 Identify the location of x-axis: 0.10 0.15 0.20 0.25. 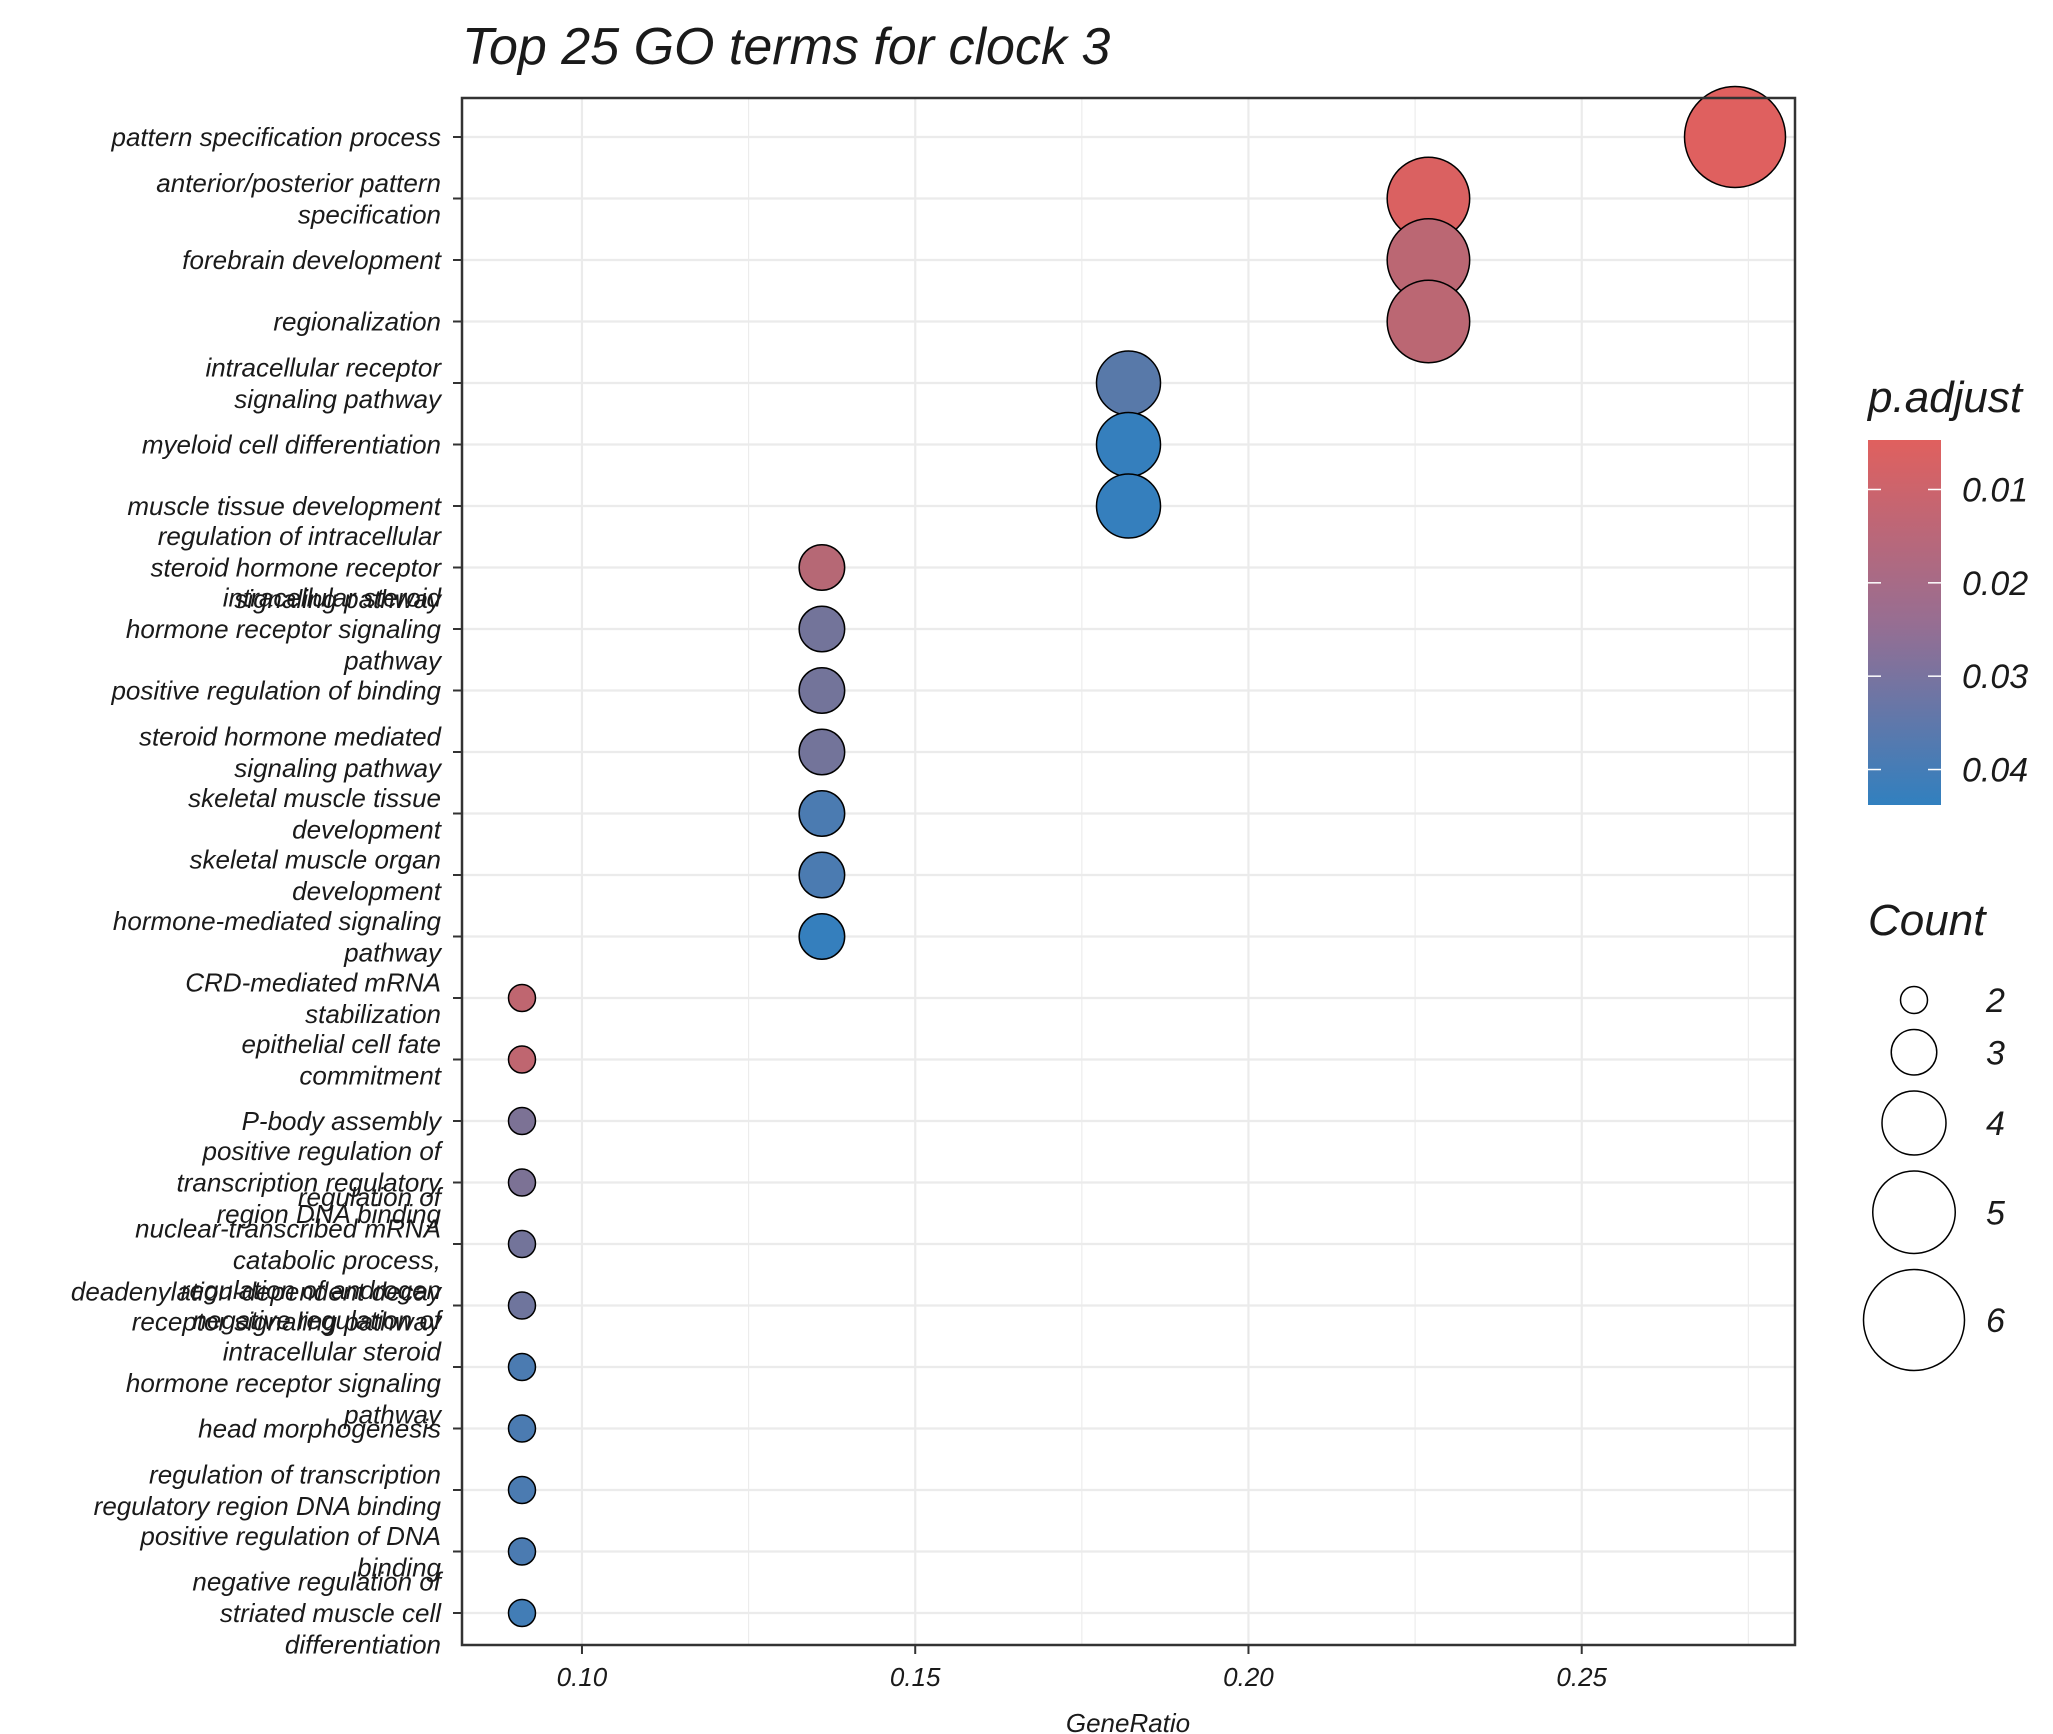
(1082, 1668).